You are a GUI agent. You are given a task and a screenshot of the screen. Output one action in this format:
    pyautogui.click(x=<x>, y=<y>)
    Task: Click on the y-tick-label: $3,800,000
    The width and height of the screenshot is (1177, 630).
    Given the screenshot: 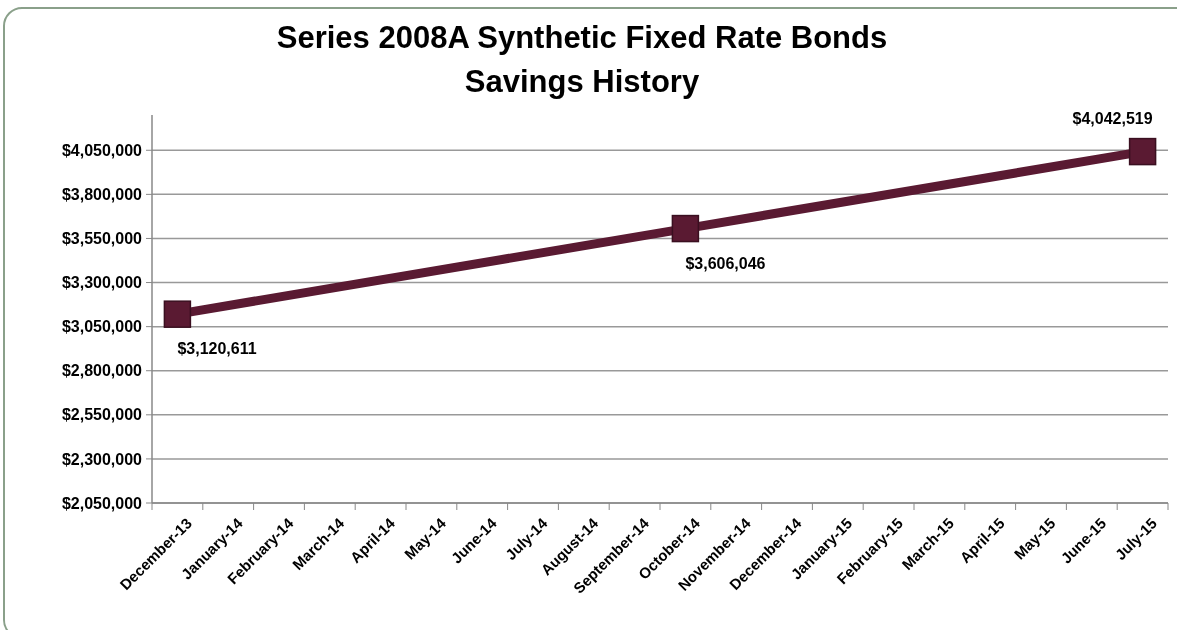 What is the action you would take?
    pyautogui.click(x=102, y=194)
    